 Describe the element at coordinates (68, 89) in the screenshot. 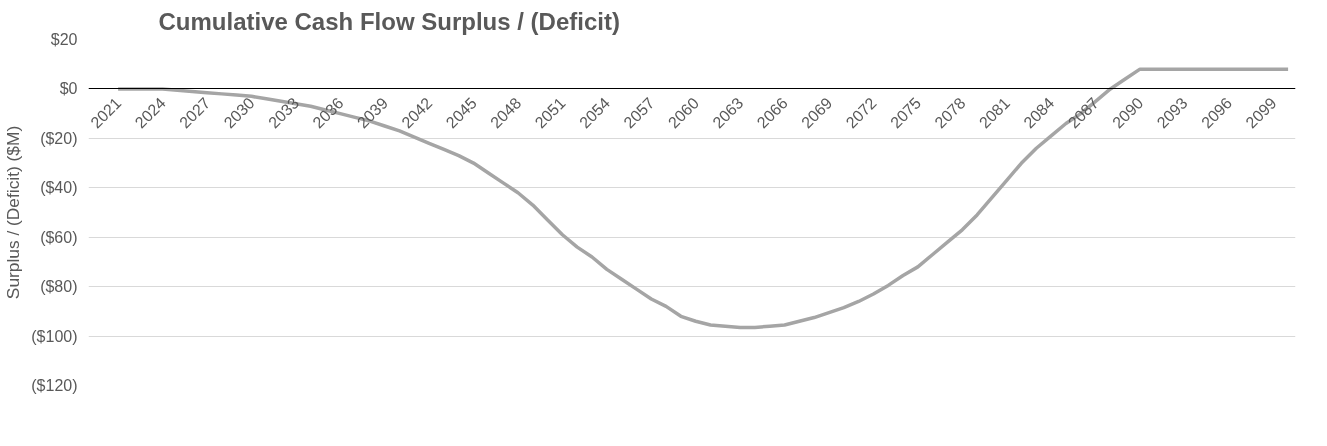

I see `y-tick-label: $0` at that location.